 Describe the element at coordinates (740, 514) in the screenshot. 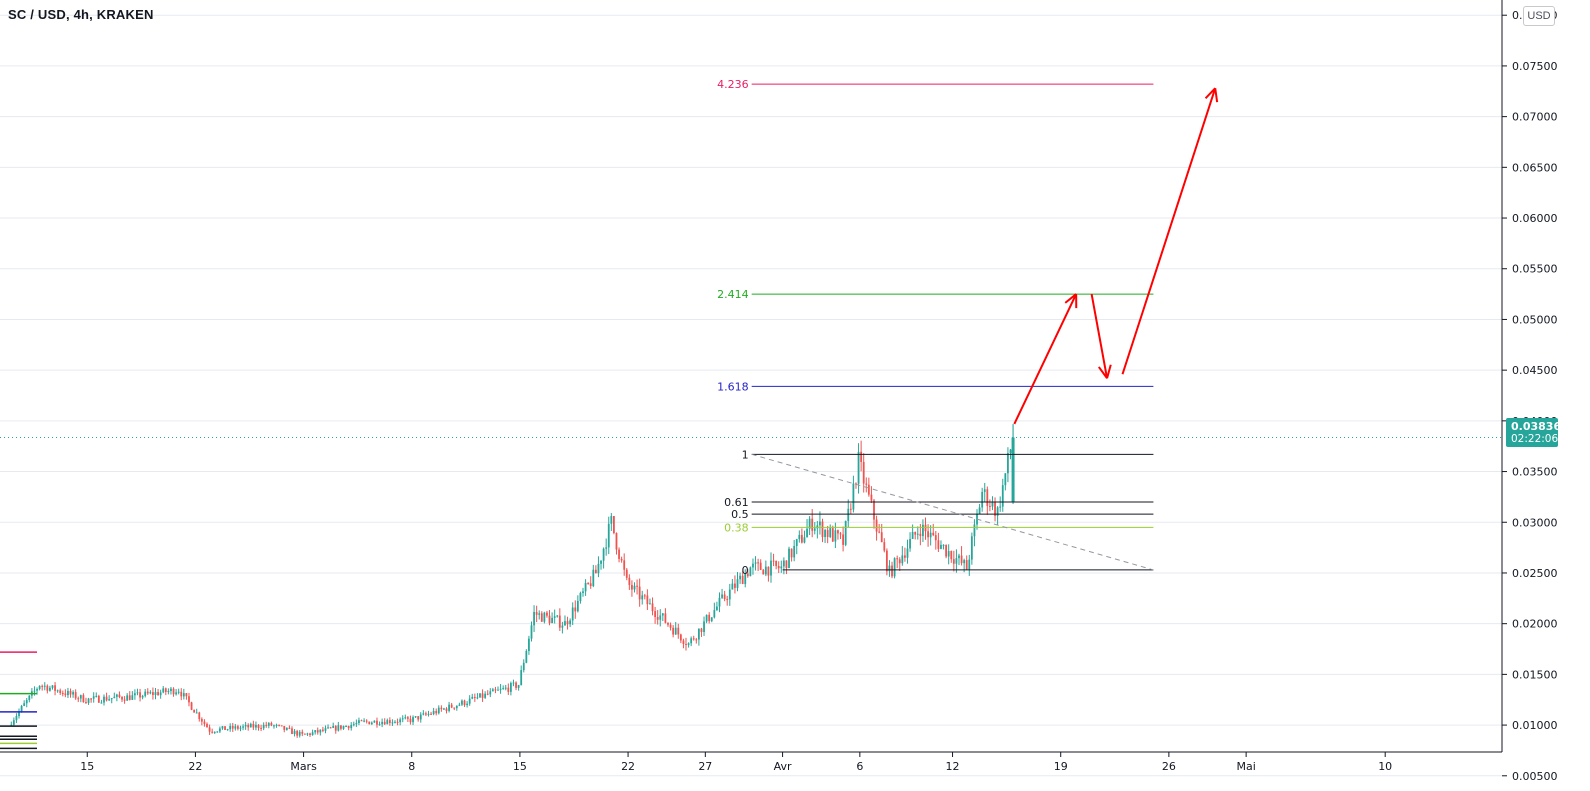

I see `fib-level-label: 0.5` at that location.